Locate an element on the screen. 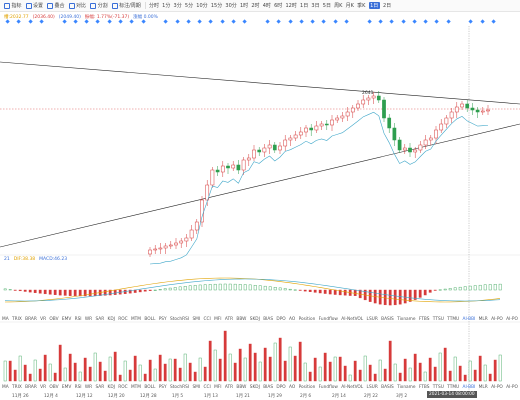 The width and height of the screenshot is (520, 400). period-button-7: 1时 is located at coordinates (244, 6).